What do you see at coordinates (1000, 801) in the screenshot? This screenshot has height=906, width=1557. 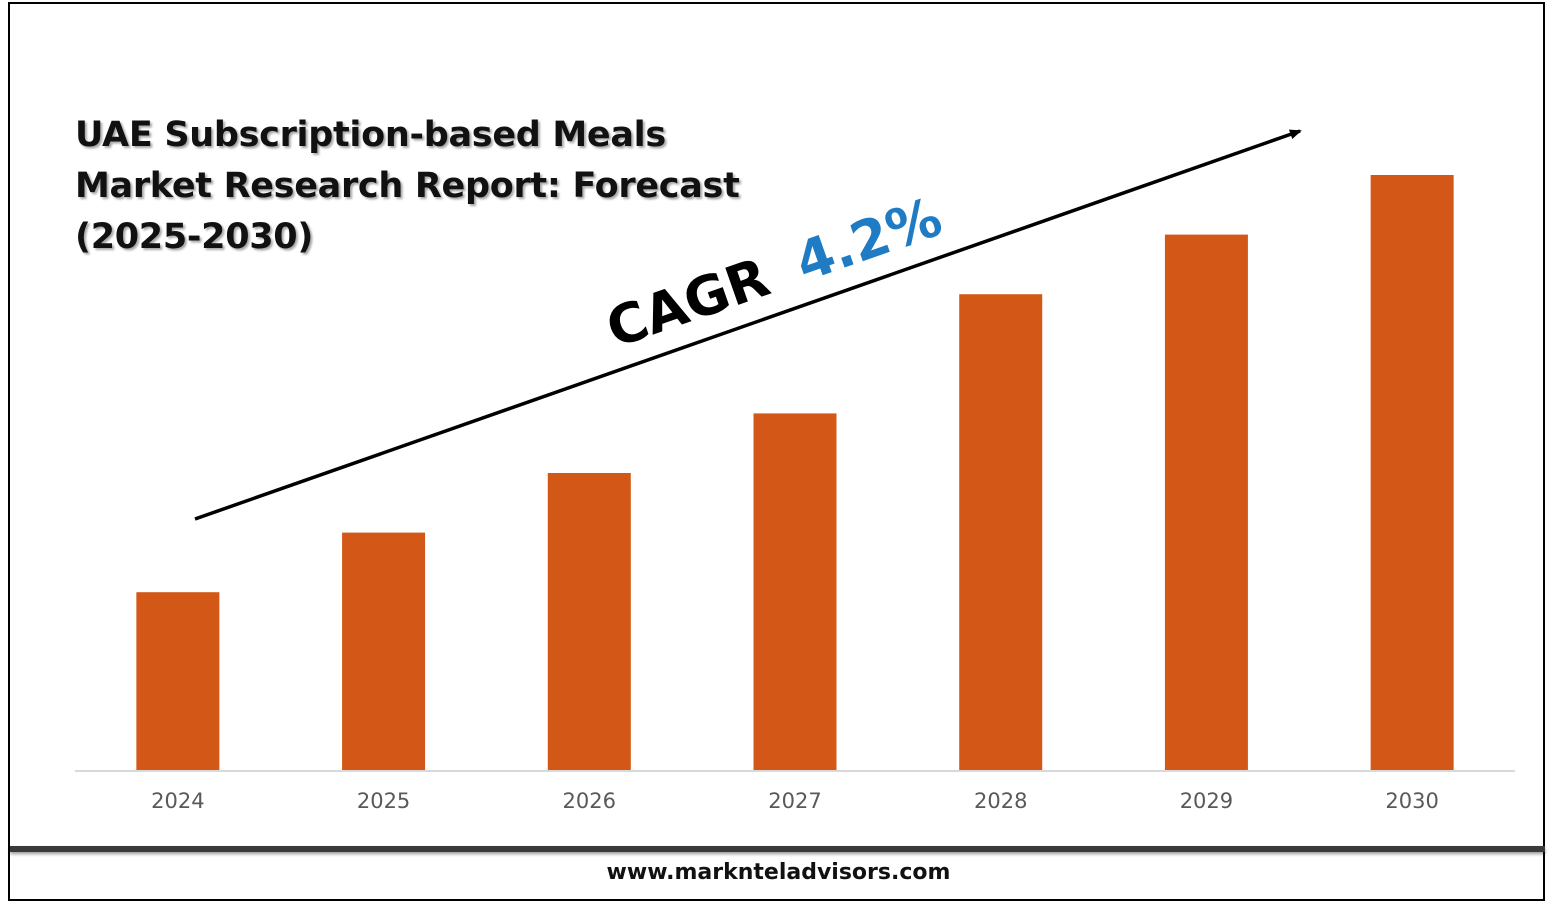 I see `x-tick-label-2028: 2028` at bounding box center [1000, 801].